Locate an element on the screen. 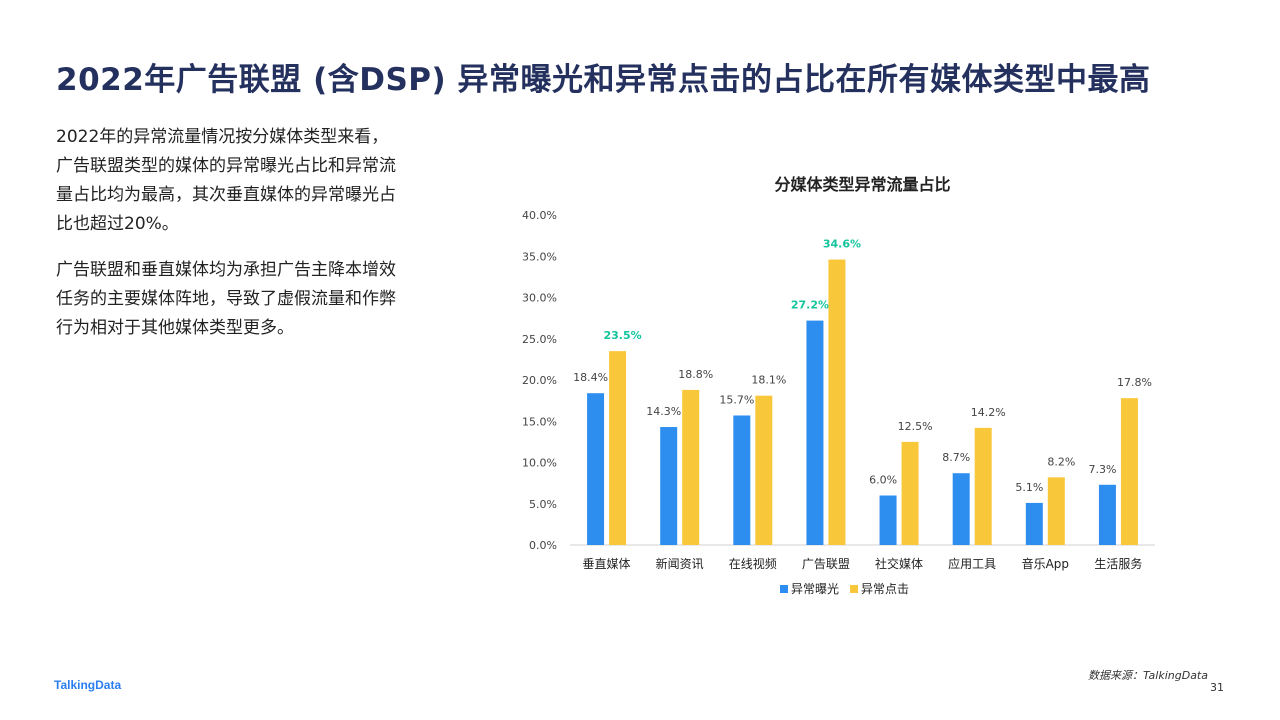 This screenshot has width=1280, height=720. y-tick-label: 10.0% is located at coordinates (539, 463).